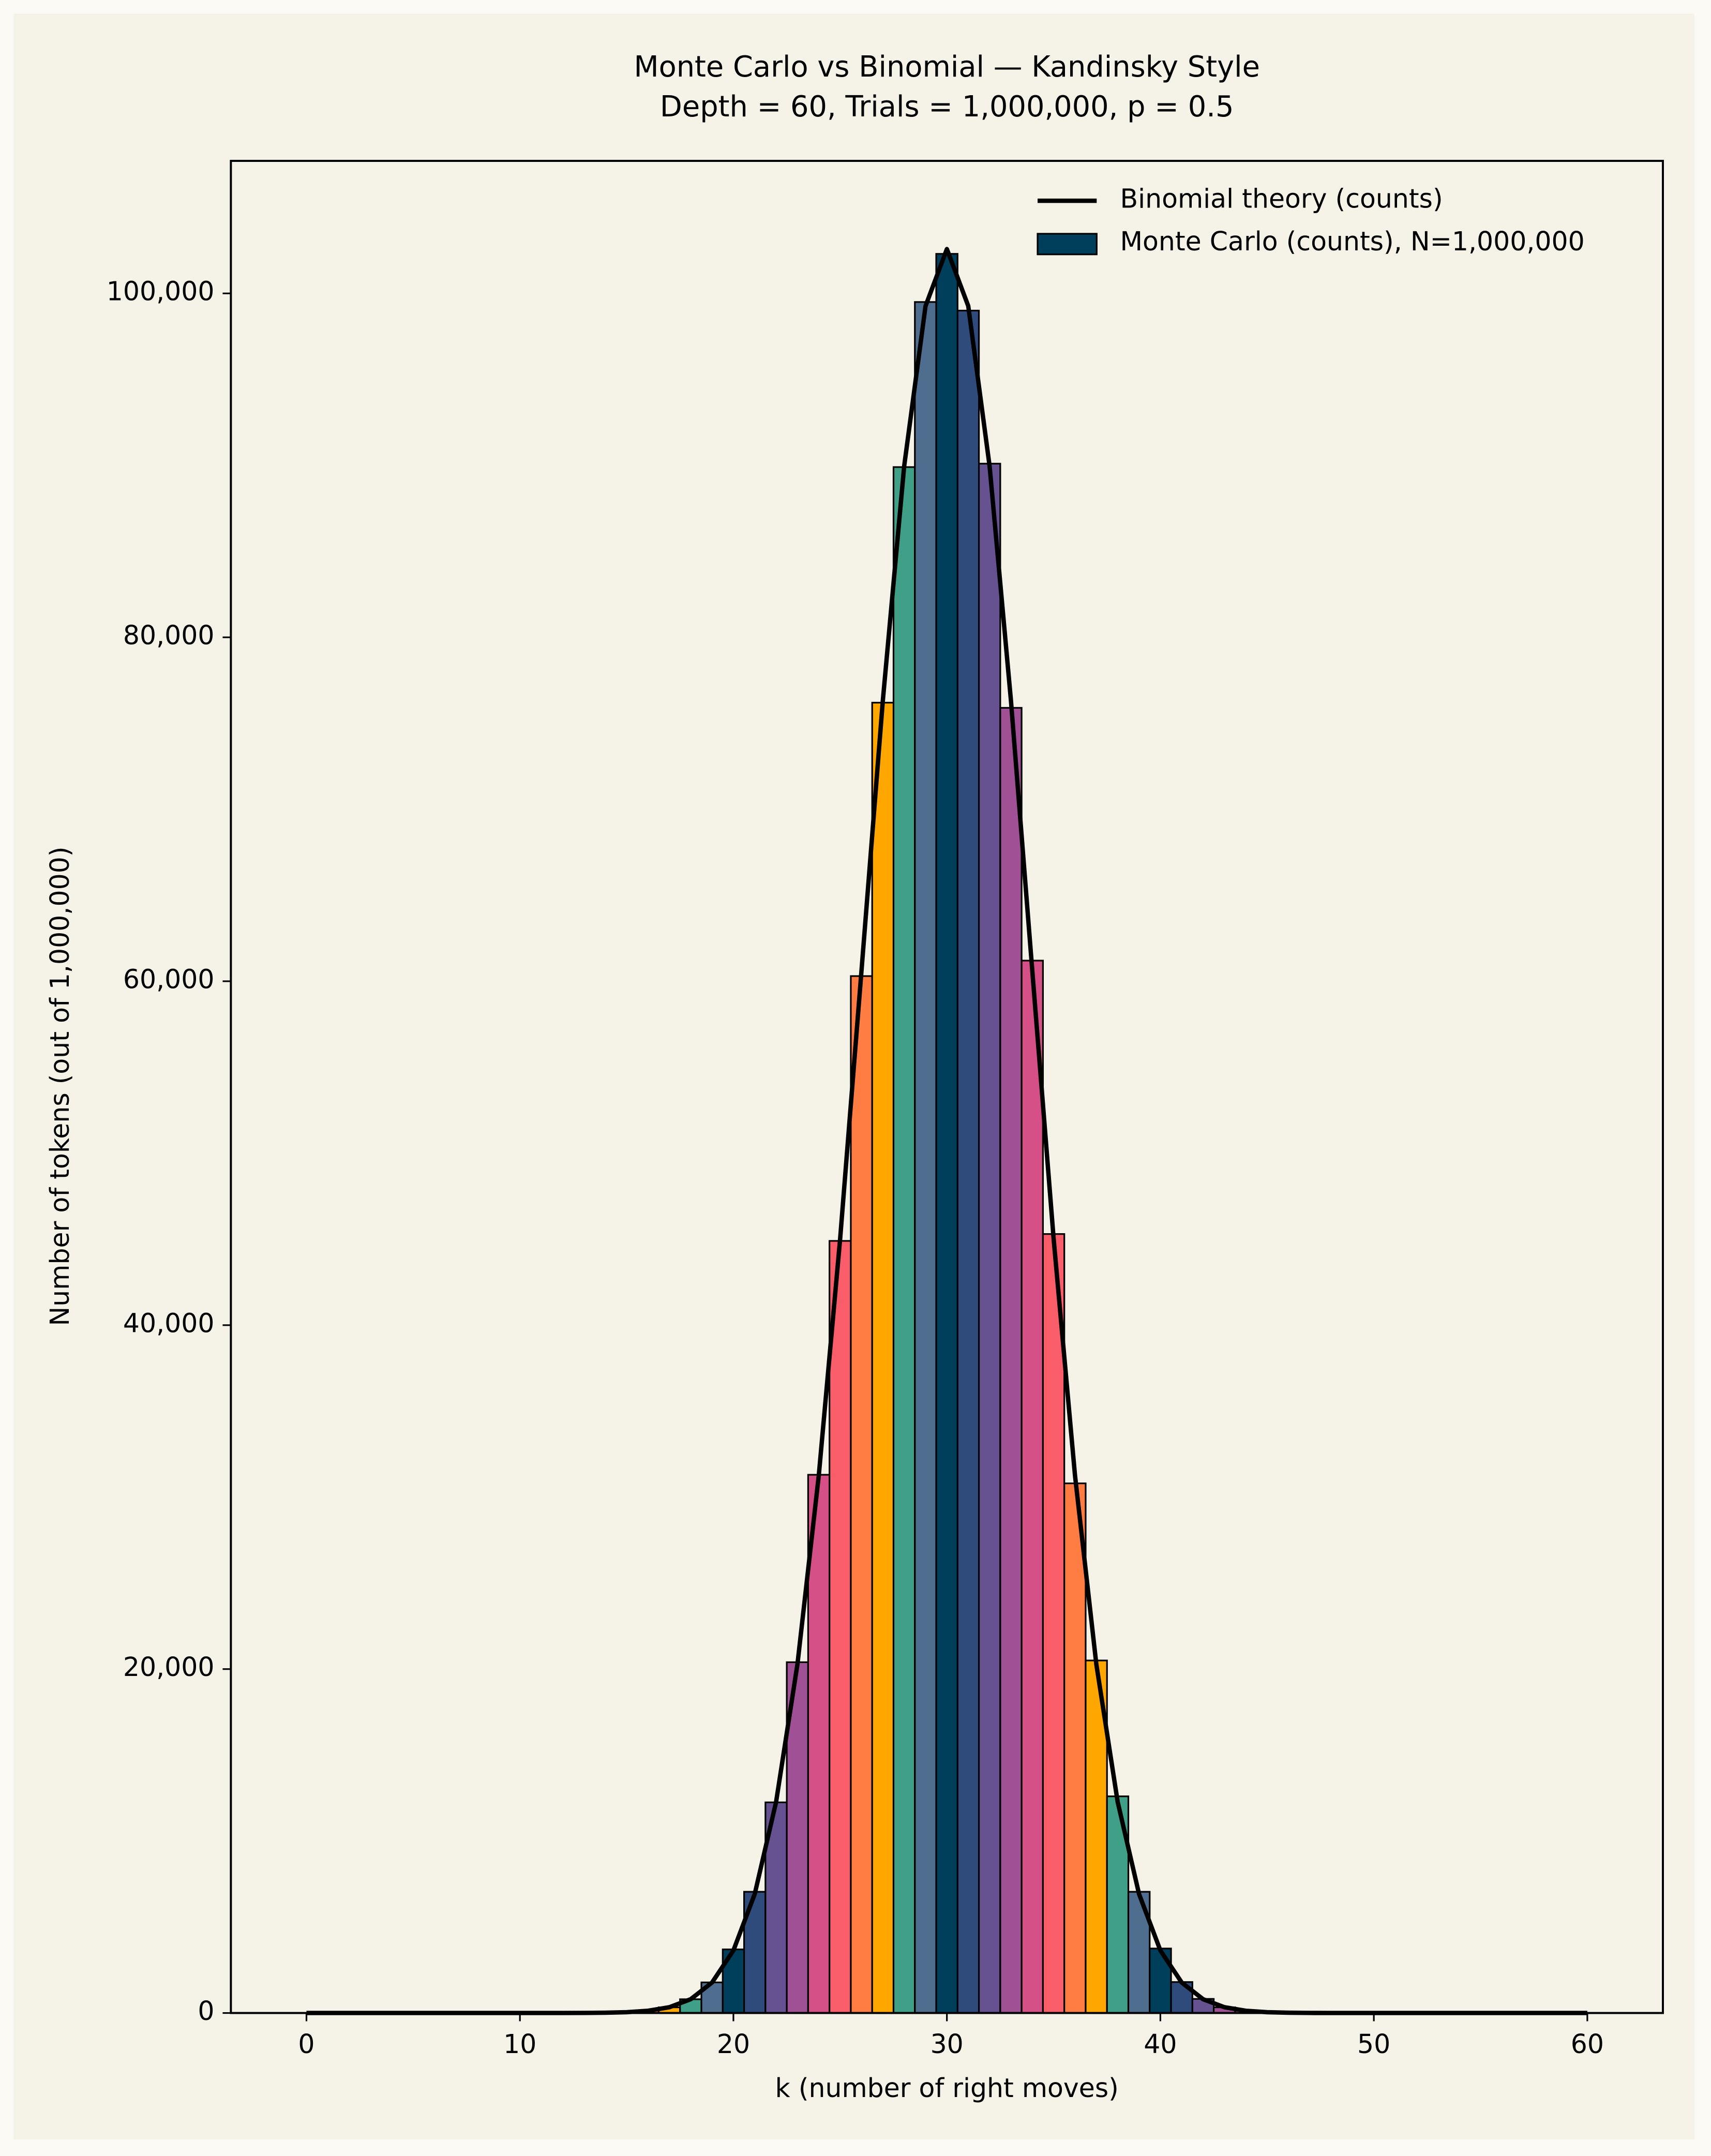  What do you see at coordinates (60, 1086) in the screenshot?
I see `y-axis-label: Number of tokens (out of 1,000,000)` at bounding box center [60, 1086].